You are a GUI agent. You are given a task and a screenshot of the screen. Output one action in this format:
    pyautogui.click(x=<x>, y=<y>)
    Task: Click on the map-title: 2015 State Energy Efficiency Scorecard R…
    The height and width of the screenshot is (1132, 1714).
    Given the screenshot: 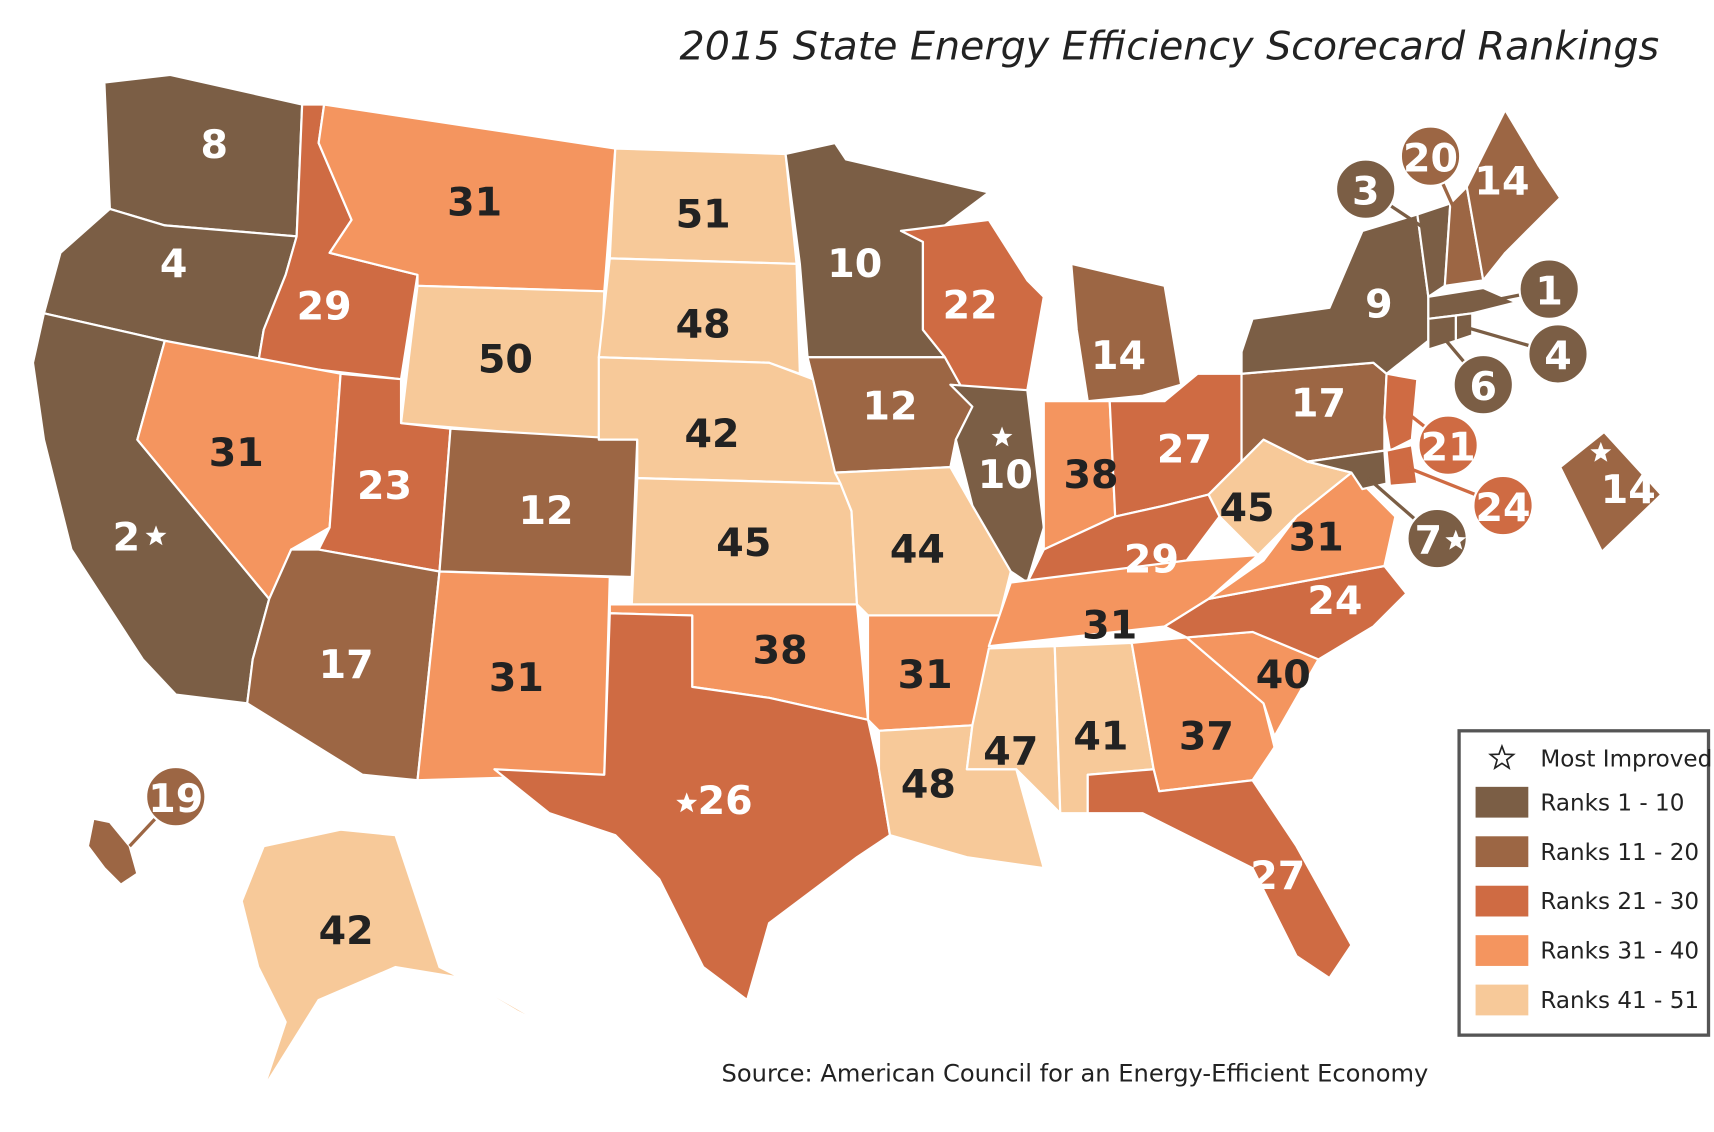 What is the action you would take?
    pyautogui.click(x=1170, y=46)
    